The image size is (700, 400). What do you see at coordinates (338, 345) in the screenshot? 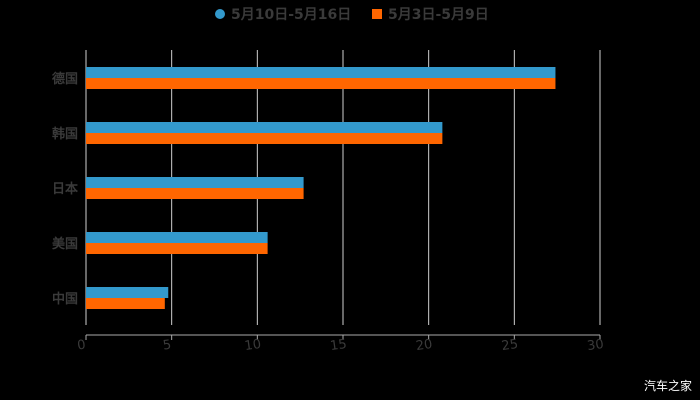
I see `x-tick-label: 15` at bounding box center [338, 345].